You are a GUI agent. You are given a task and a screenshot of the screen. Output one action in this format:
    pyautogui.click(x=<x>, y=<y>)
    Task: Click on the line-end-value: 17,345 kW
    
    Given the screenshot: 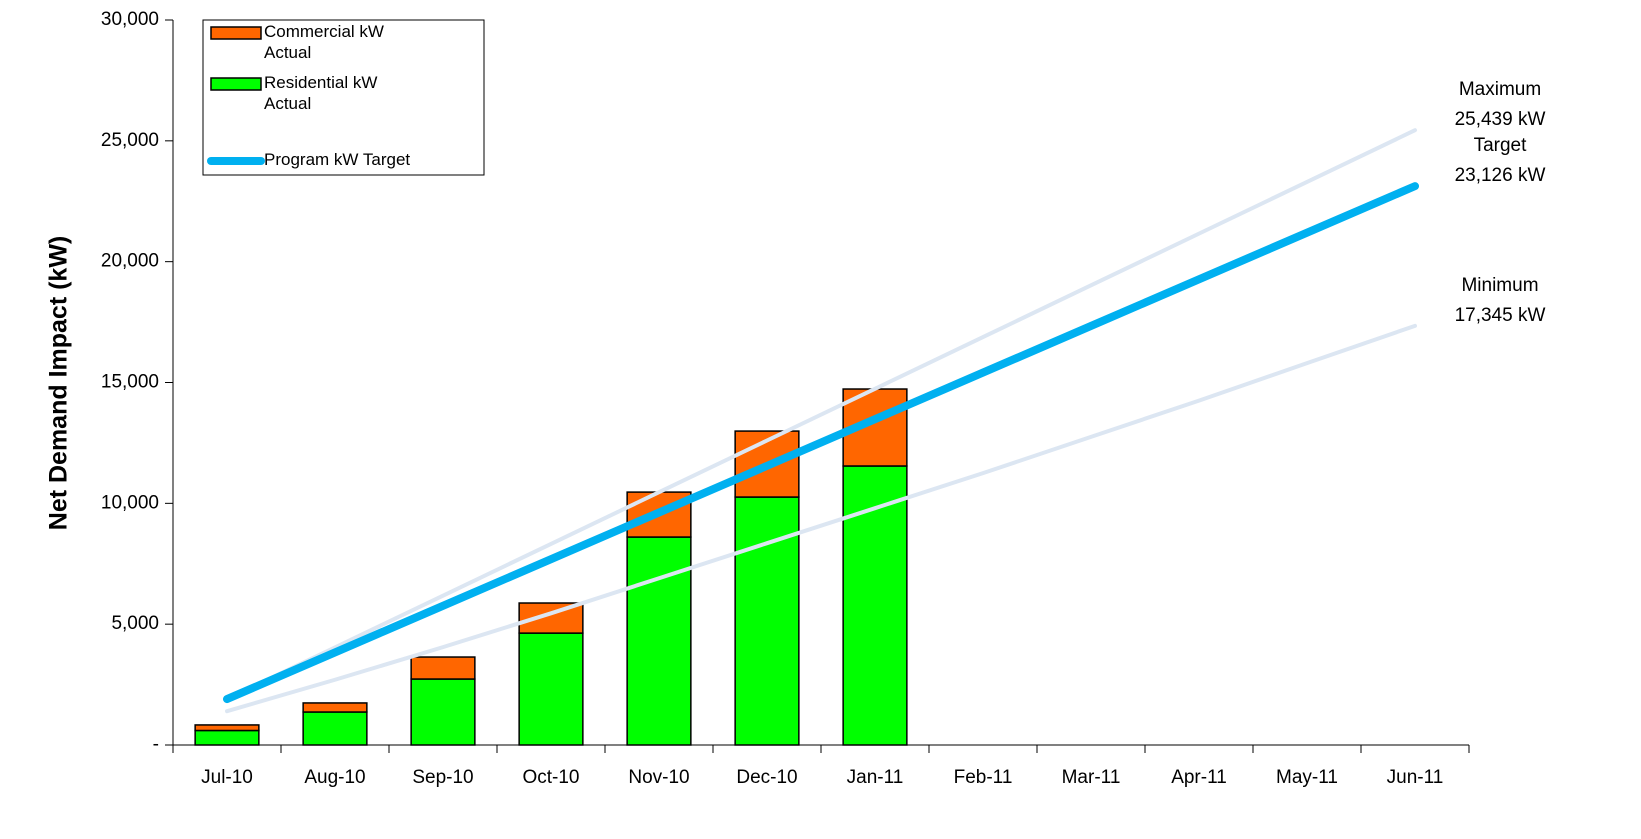 What is the action you would take?
    pyautogui.click(x=1500, y=315)
    